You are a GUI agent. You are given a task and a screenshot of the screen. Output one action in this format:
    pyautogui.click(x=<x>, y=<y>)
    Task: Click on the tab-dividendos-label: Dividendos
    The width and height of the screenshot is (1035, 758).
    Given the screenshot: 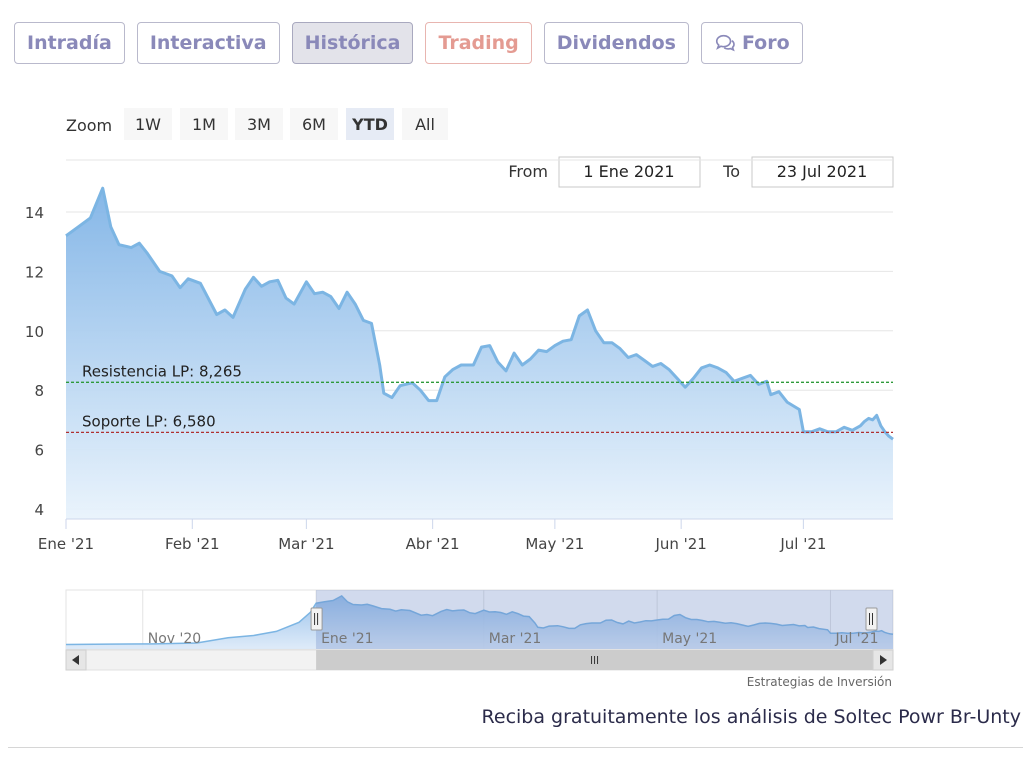 What is the action you would take?
    pyautogui.click(x=616, y=43)
    